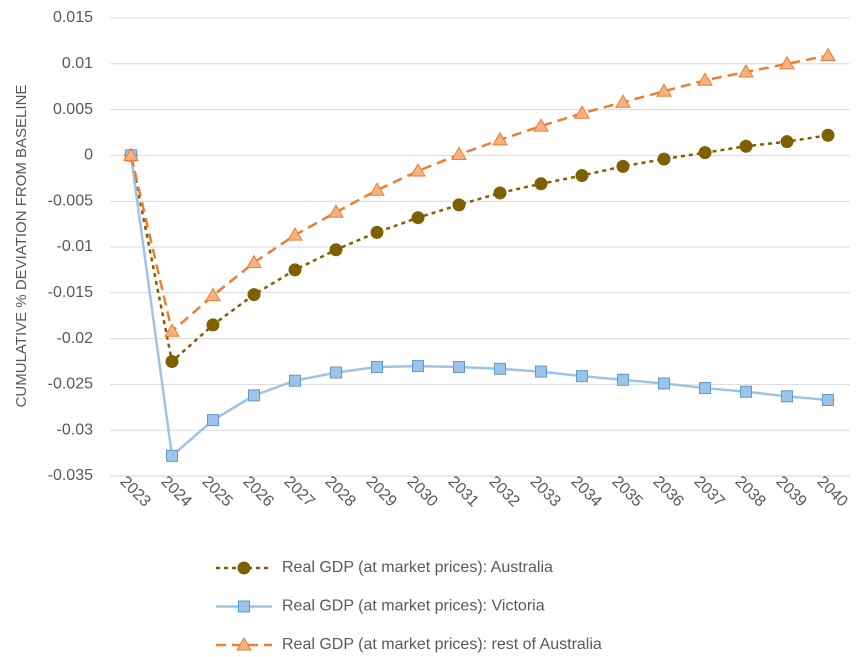 The width and height of the screenshot is (862, 657). I want to click on x-tick-label: 2037, so click(709, 491).